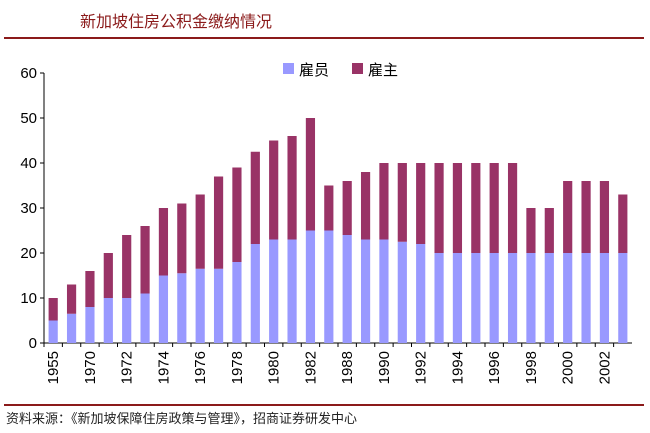 The image size is (650, 433). Describe the element at coordinates (28, 118) in the screenshot. I see `y-tick-label: 50` at that location.